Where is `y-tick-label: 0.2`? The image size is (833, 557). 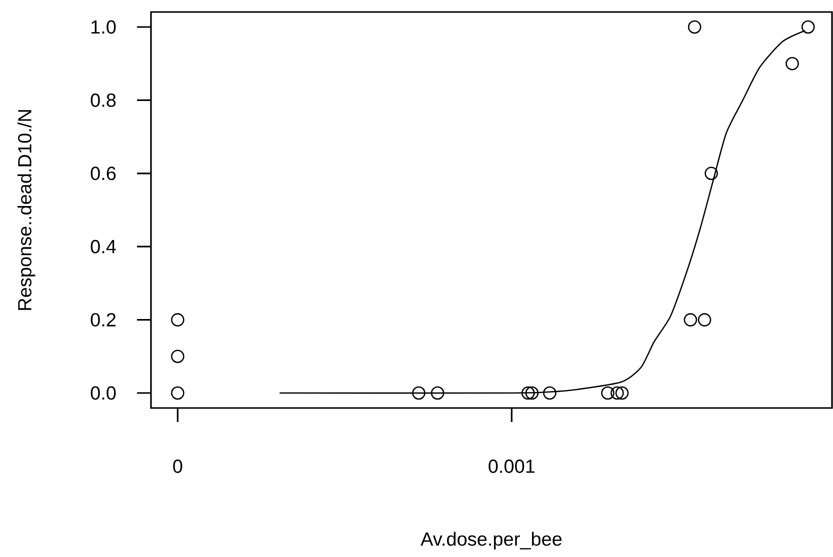
y-tick-label: 0.2 is located at coordinates (103, 320).